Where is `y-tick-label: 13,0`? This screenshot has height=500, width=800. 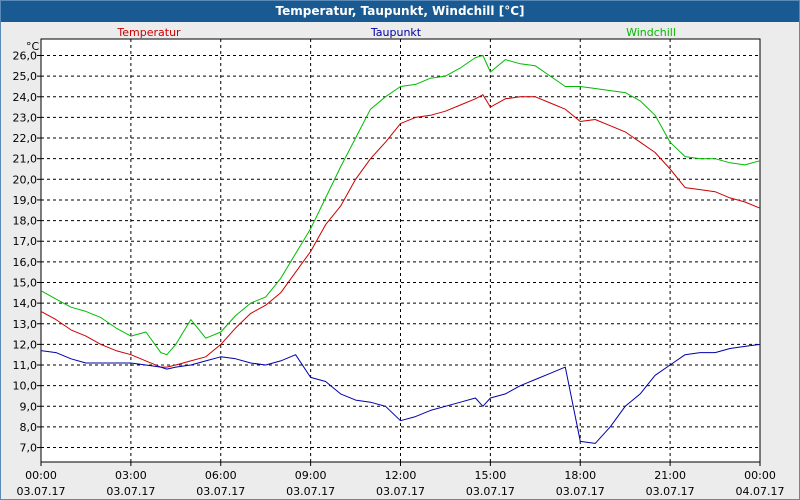
y-tick-label: 13,0 is located at coordinates (25, 324).